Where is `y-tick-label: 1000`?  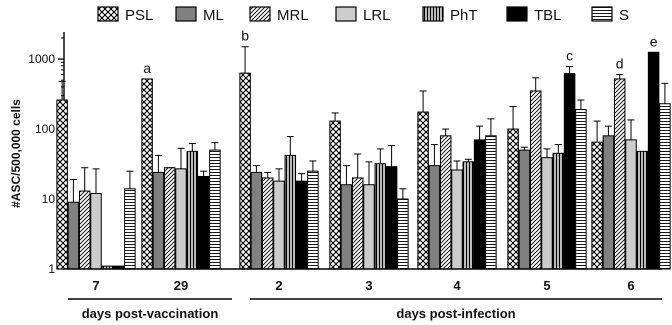 y-tick-label: 1000 is located at coordinates (41, 59).